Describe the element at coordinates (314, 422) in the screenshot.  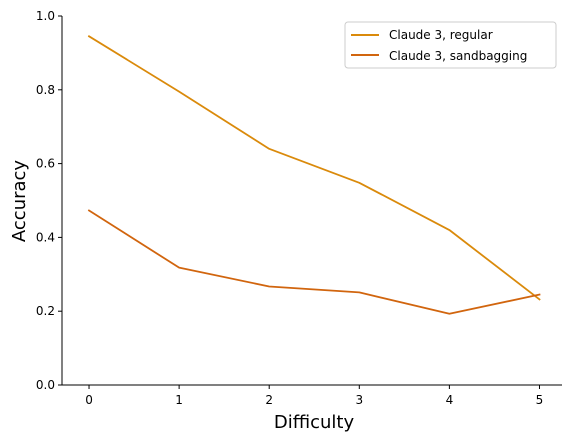
I see `x-axis-label: Difficulty` at that location.